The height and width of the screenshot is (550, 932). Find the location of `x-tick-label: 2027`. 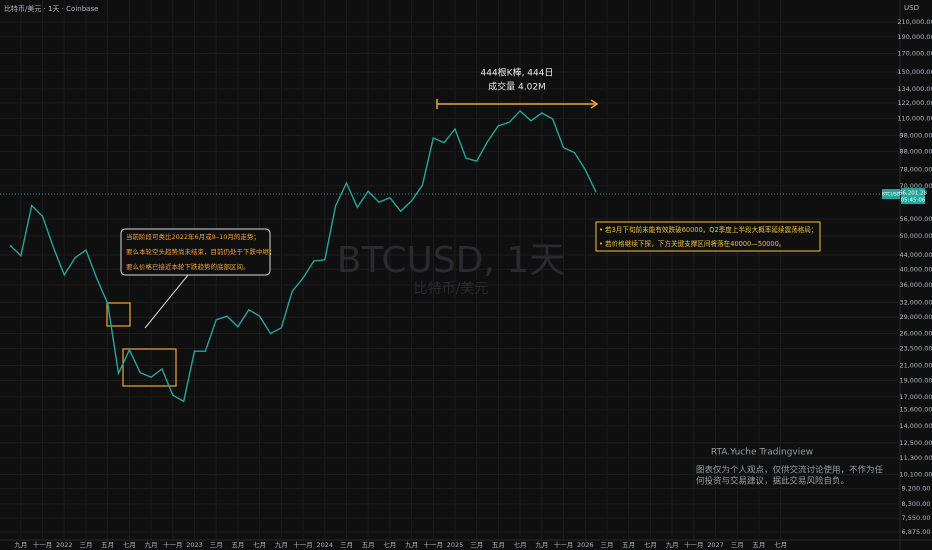

x-tick-label: 2027 is located at coordinates (715, 545).